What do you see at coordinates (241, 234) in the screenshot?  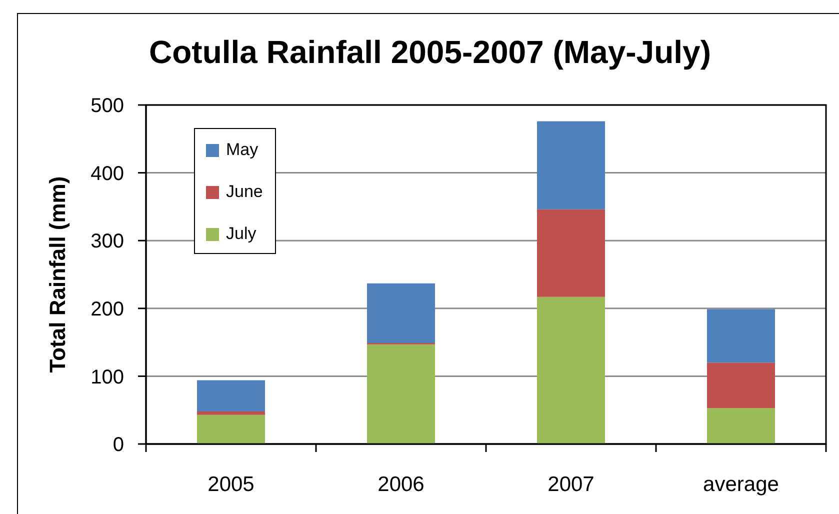 I see `legend-label: July` at bounding box center [241, 234].